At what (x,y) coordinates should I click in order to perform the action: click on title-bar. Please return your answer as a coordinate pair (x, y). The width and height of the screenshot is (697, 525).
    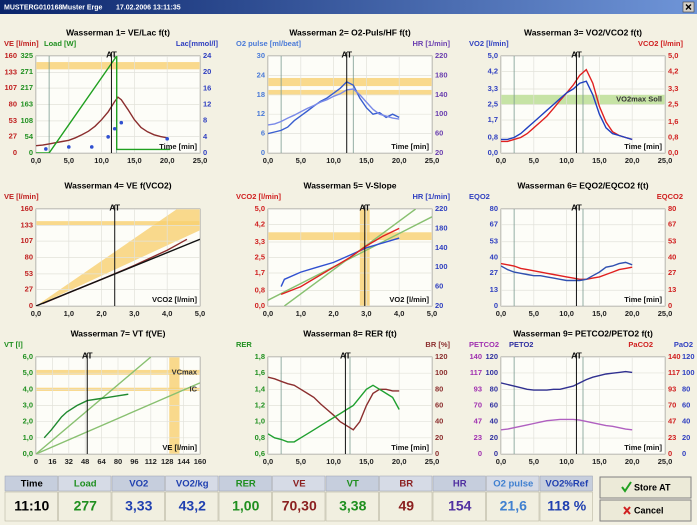
    Looking at the image, I should click on (348, 7).